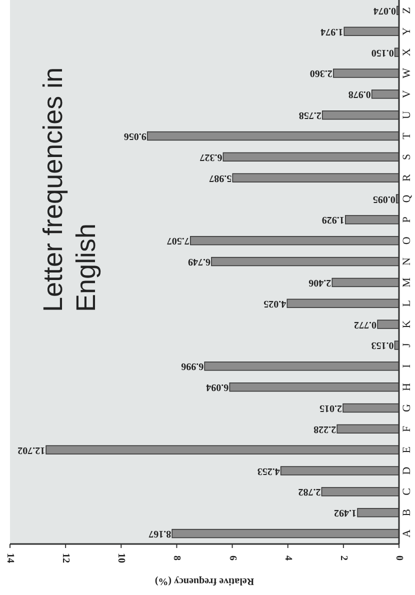 This screenshot has width=415, height=595. I want to click on data-label: 9.056, so click(135, 136).